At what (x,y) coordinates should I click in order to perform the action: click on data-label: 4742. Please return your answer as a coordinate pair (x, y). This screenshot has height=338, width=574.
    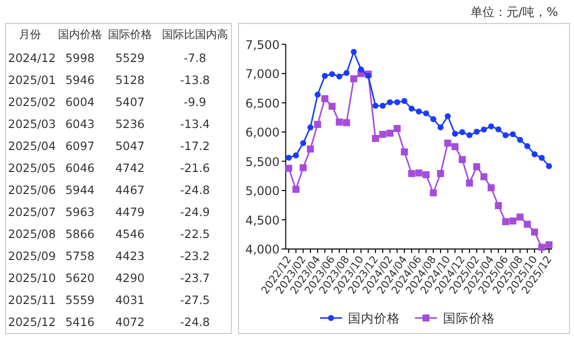
    Looking at the image, I should click on (130, 168).